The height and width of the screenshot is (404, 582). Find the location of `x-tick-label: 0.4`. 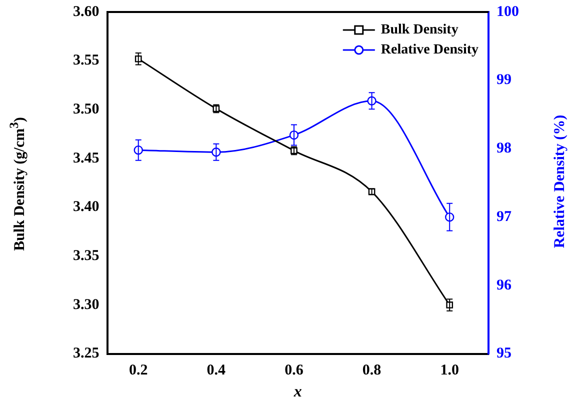

x-tick-label: 0.4 is located at coordinates (216, 370).